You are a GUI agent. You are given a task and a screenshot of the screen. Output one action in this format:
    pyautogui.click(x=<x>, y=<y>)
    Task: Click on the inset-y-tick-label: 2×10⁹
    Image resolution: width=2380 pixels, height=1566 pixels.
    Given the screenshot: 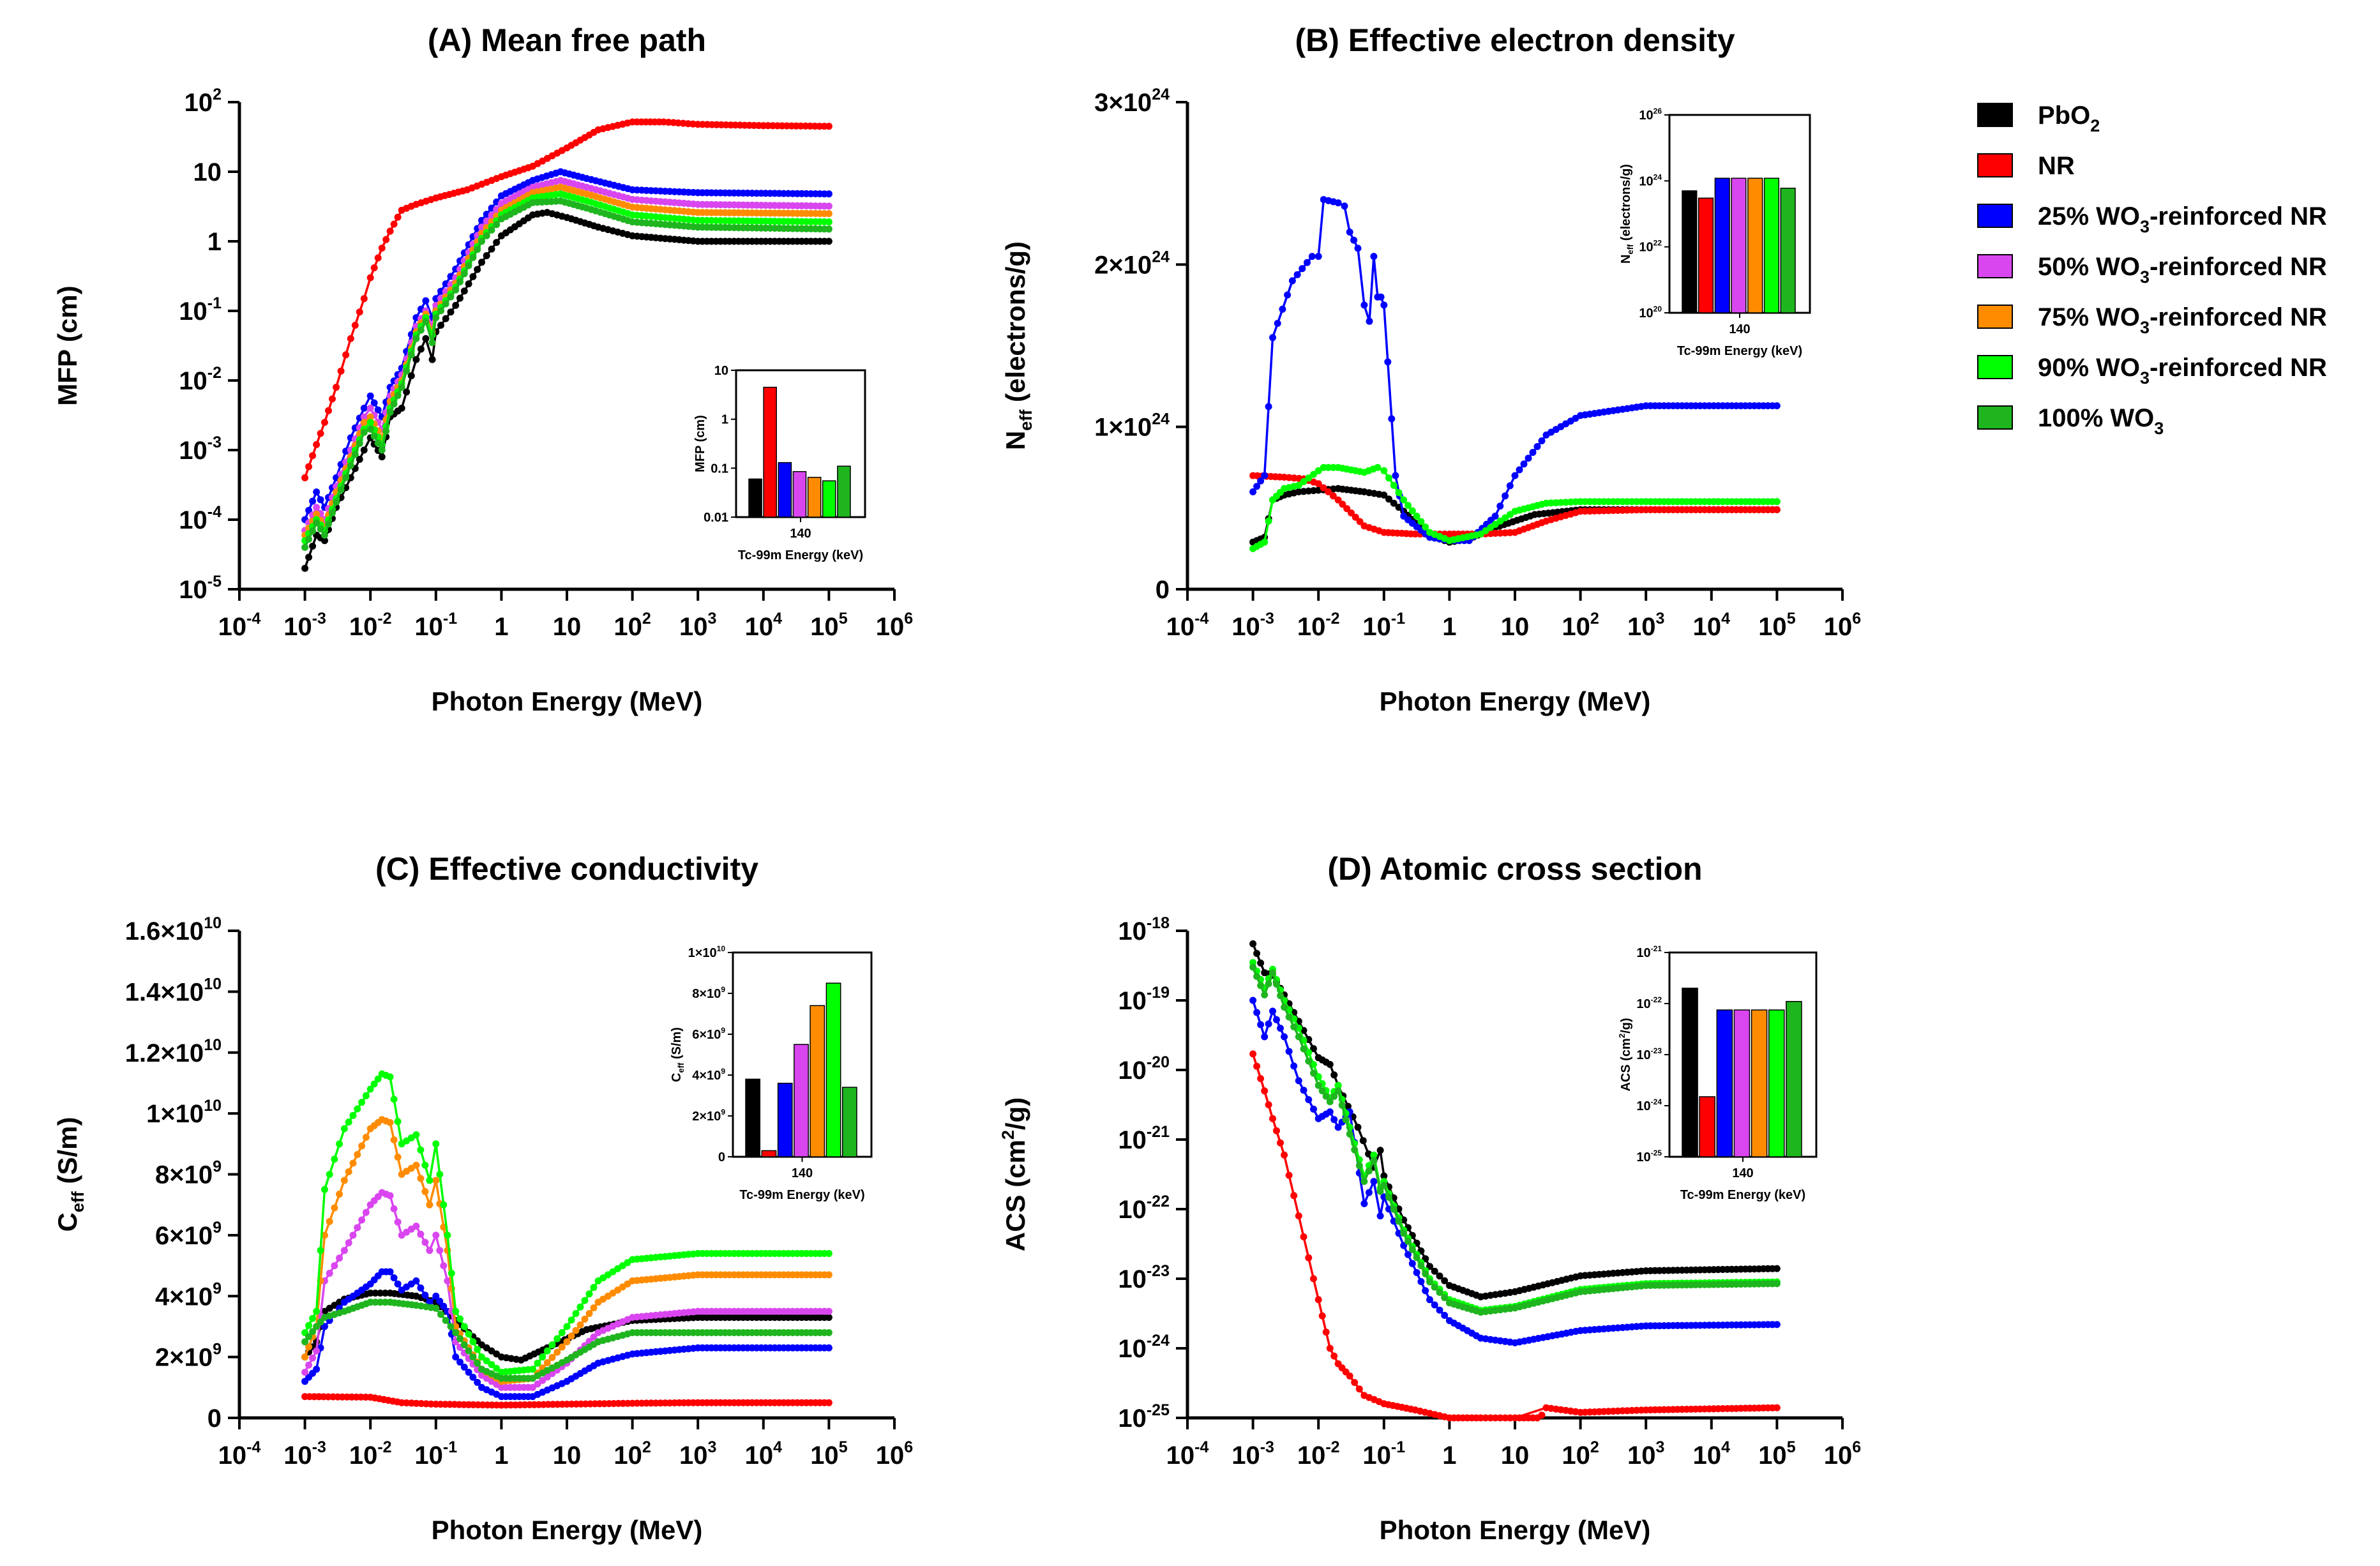 What is the action you would take?
    pyautogui.click(x=708, y=1116)
    